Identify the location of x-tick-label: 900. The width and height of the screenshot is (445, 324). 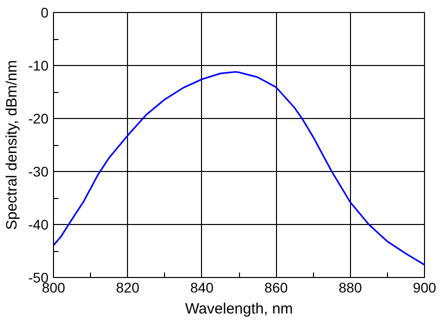
(424, 288).